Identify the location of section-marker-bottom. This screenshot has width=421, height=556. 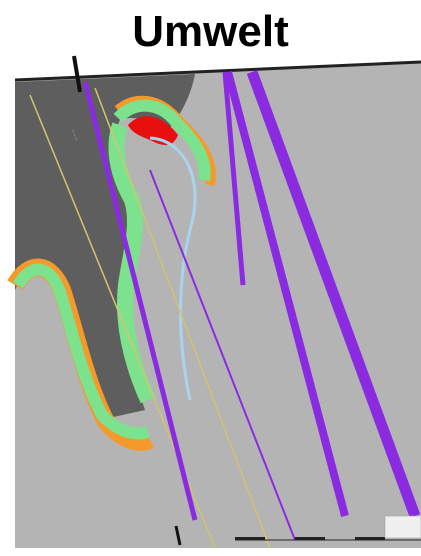
(178, 535).